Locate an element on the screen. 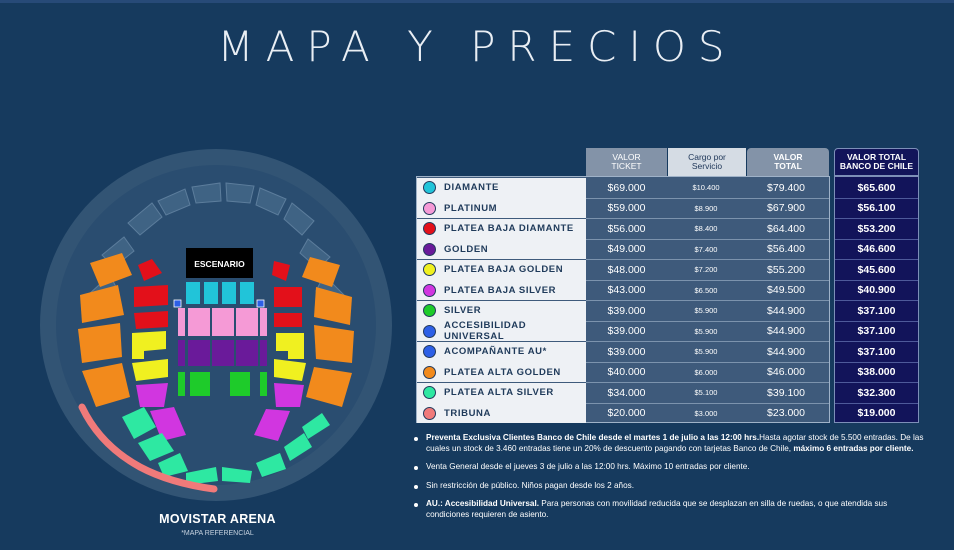 This screenshot has height=550, width=954. total-price: $46.000 is located at coordinates (786, 372).